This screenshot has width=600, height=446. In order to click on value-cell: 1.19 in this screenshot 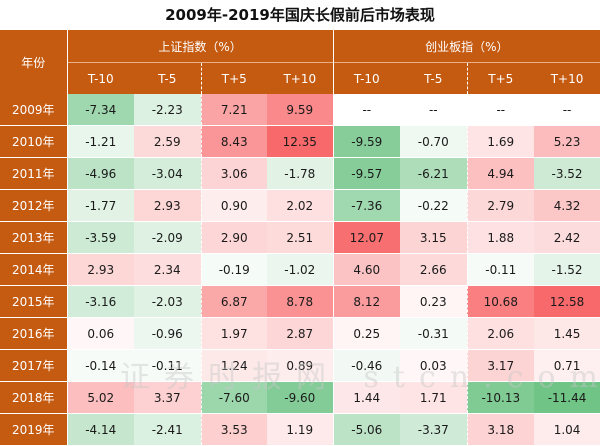, I will do `click(300, 429)`.